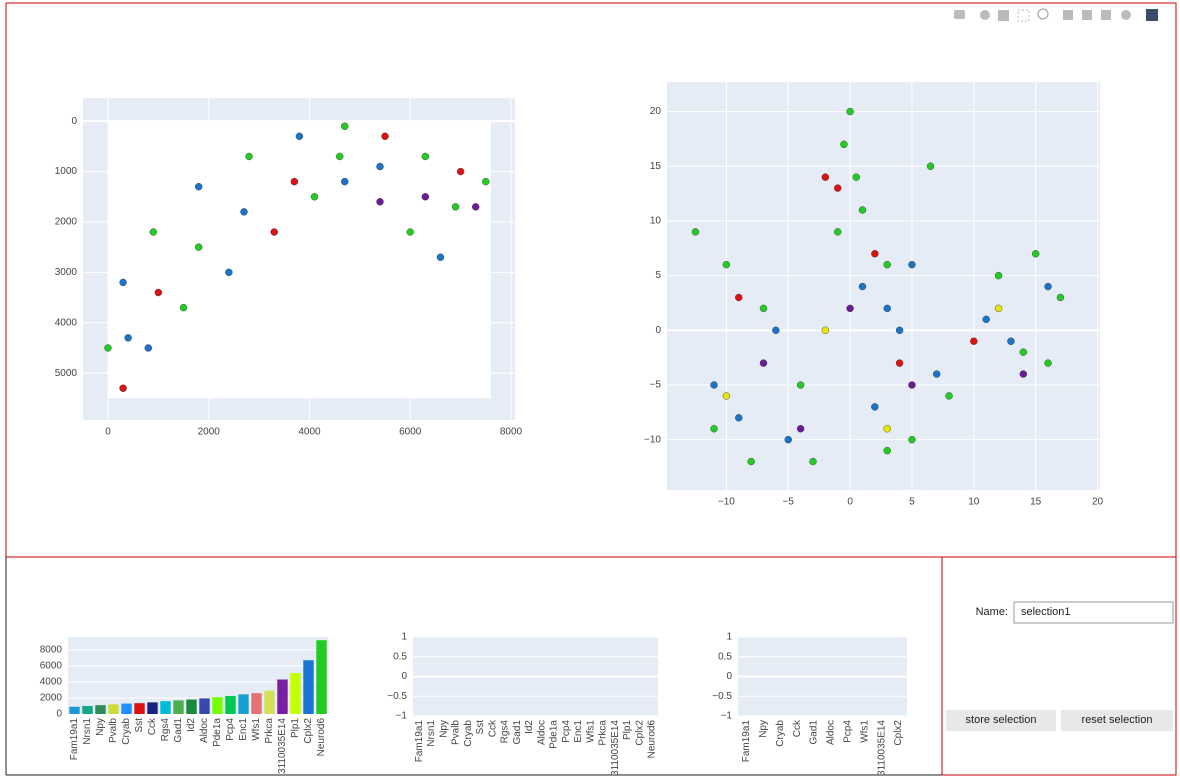  Describe the element at coordinates (308, 731) in the screenshot. I see `x-tick-label: Cplx2` at that location.